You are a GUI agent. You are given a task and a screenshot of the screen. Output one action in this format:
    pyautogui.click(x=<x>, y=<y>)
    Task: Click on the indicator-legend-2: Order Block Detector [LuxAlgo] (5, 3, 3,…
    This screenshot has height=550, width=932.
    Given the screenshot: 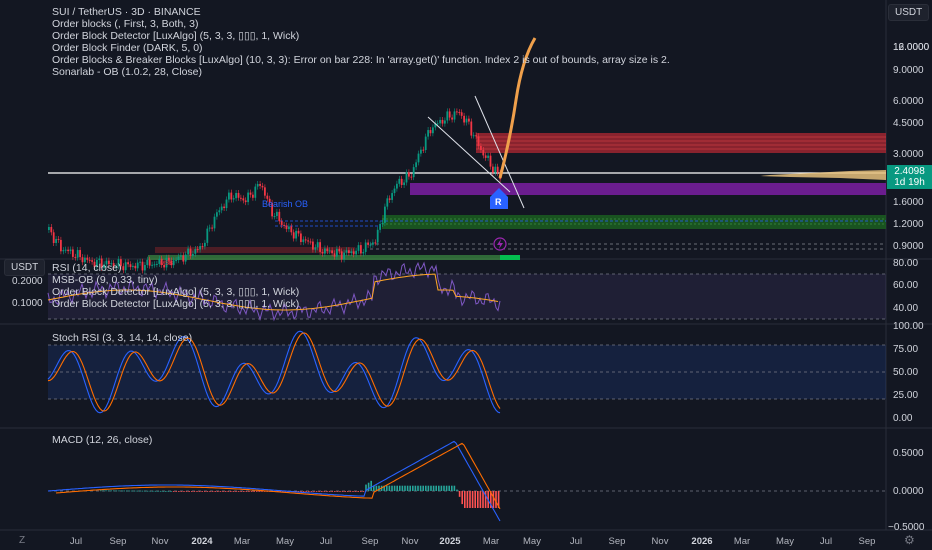 What is the action you would take?
    pyautogui.click(x=176, y=36)
    